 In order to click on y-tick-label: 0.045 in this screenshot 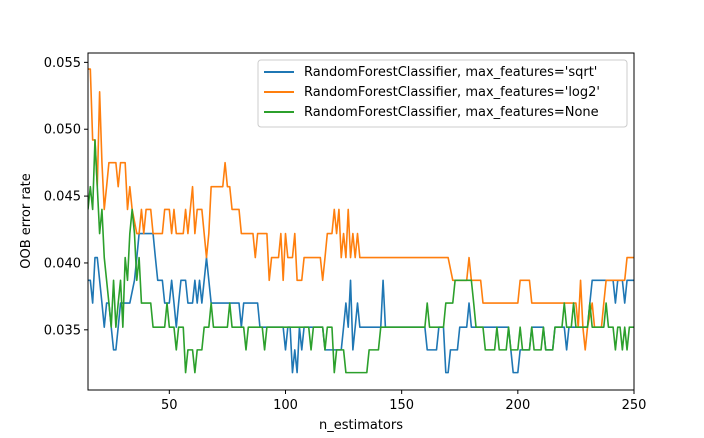, I will do `click(62, 197)`.